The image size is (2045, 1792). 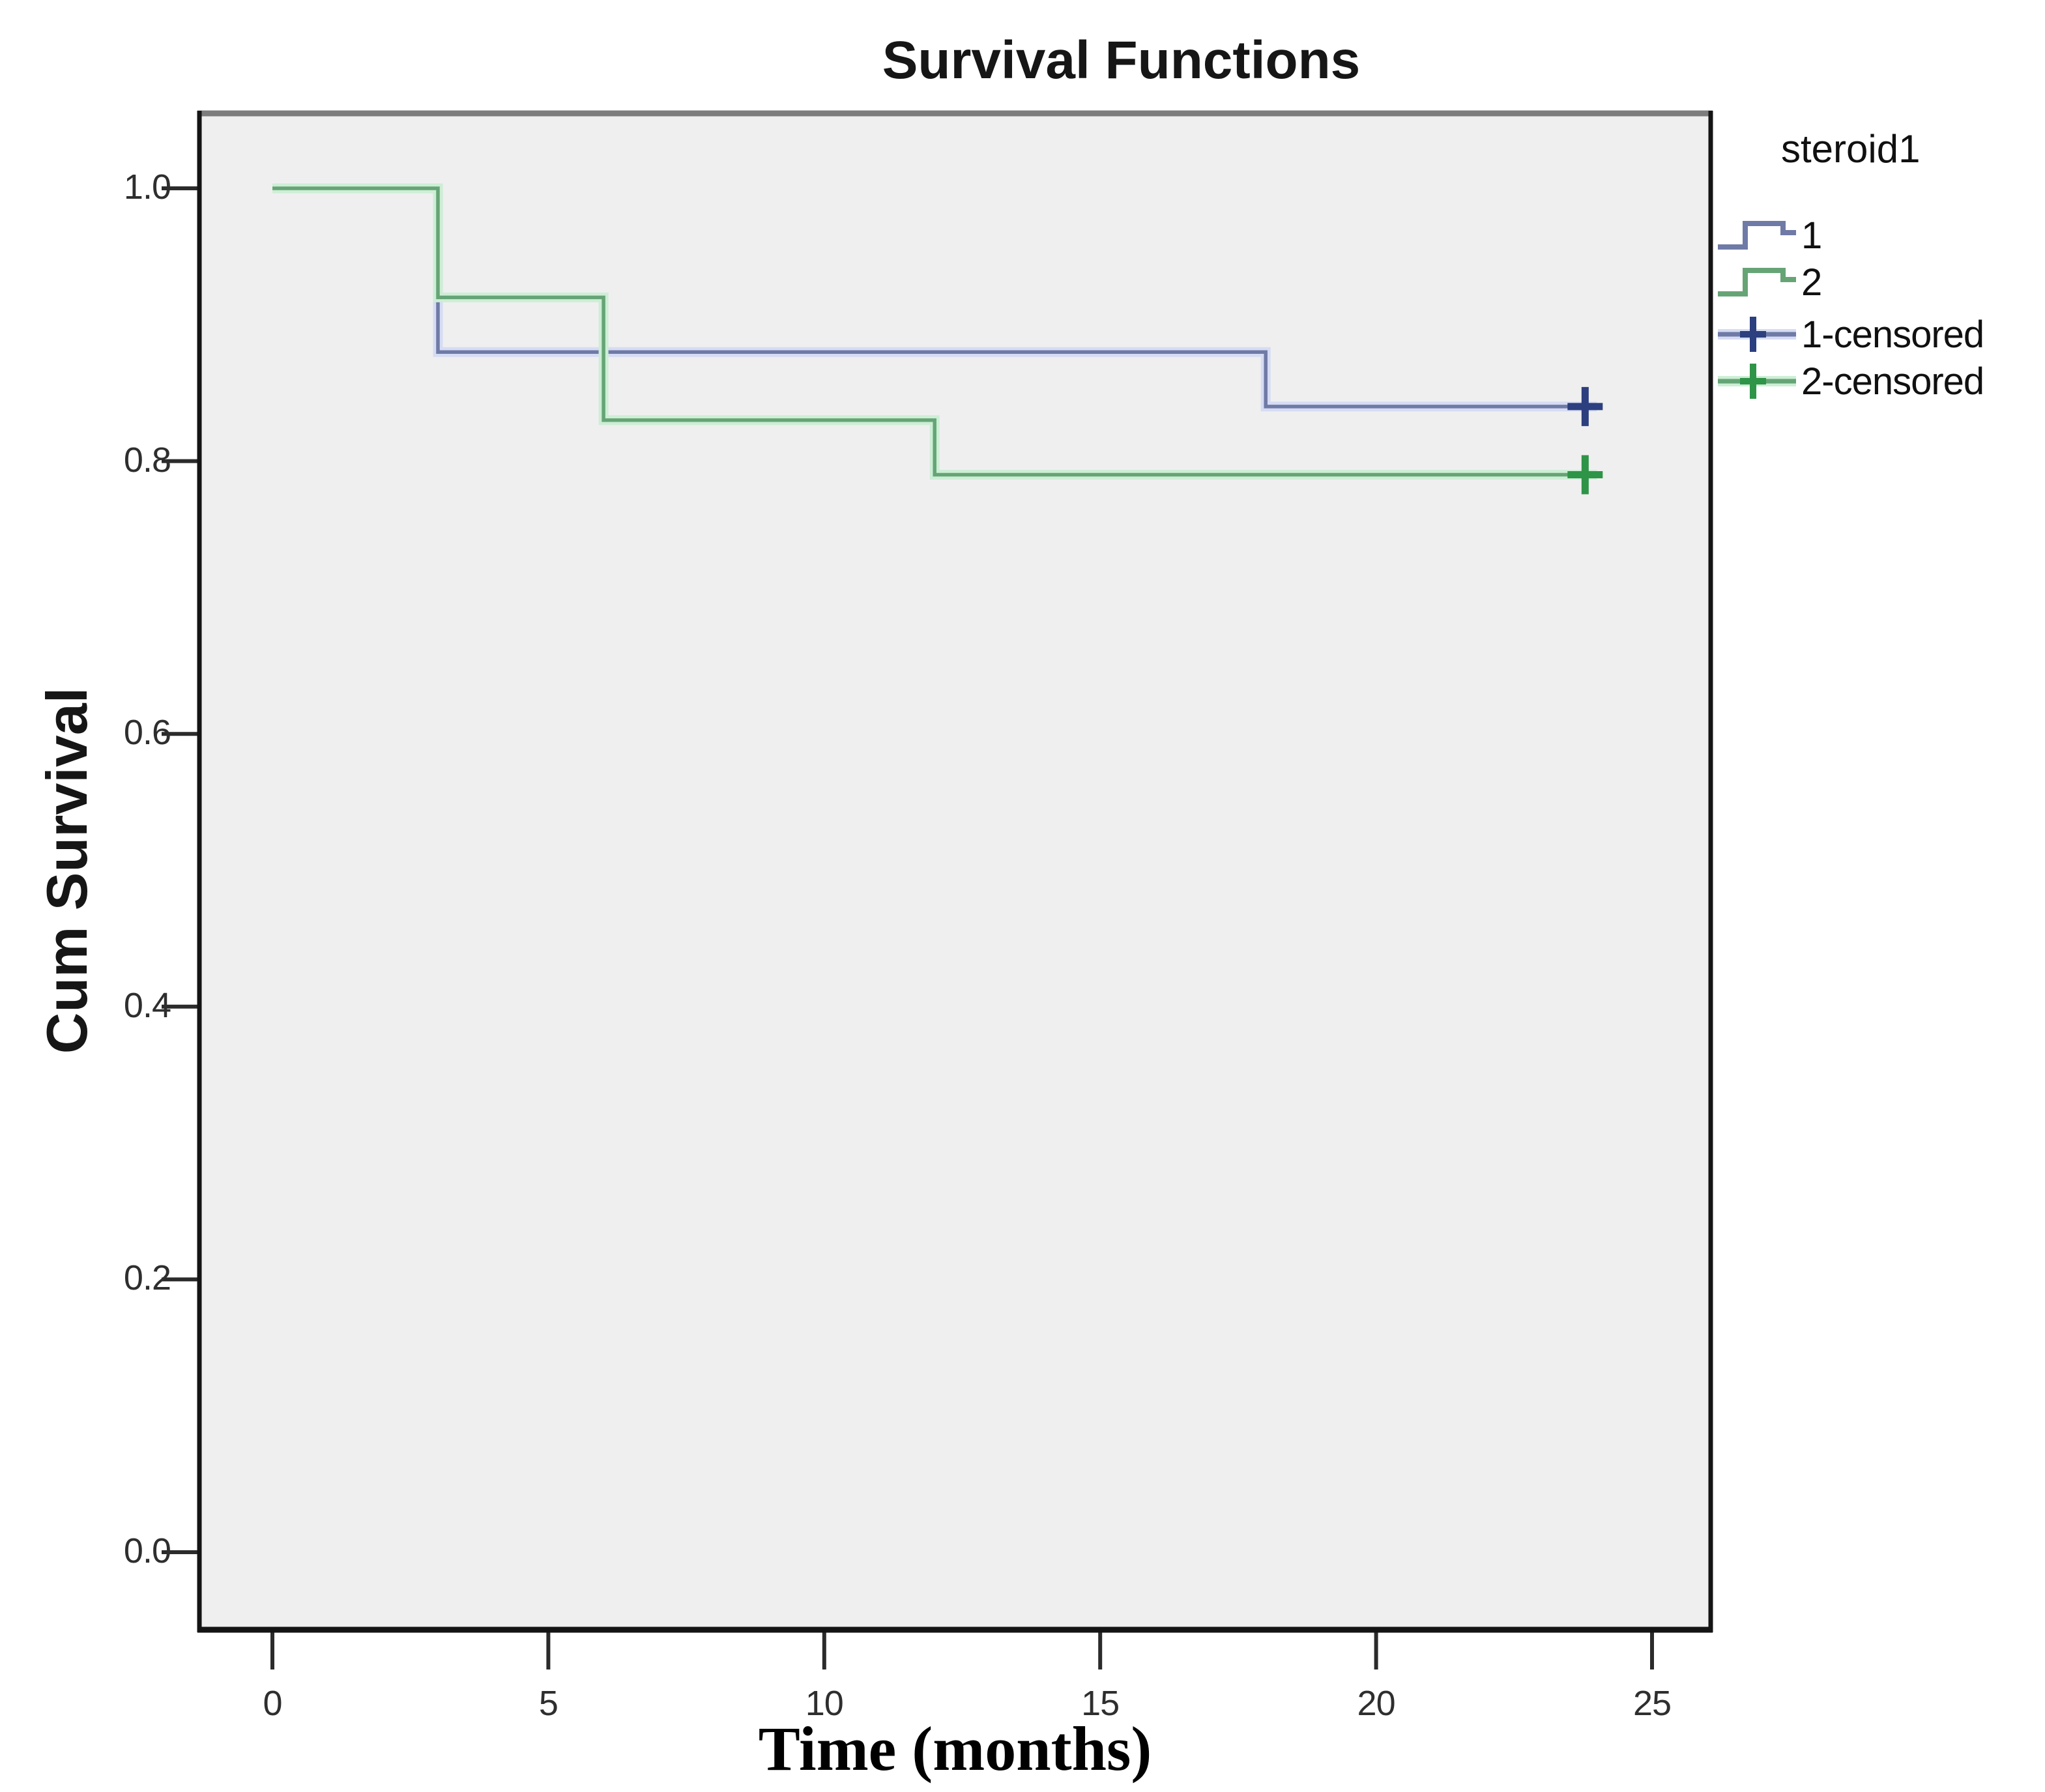 What do you see at coordinates (1121, 60) in the screenshot?
I see `chart-title: Survival Functions` at bounding box center [1121, 60].